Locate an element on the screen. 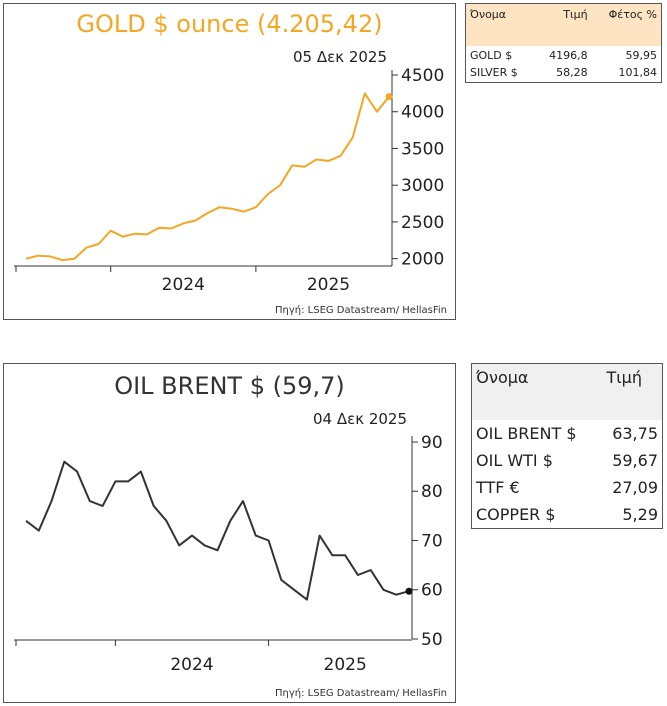  table-row: SILVER $ 58,28 101,84 is located at coordinates (564, 73).